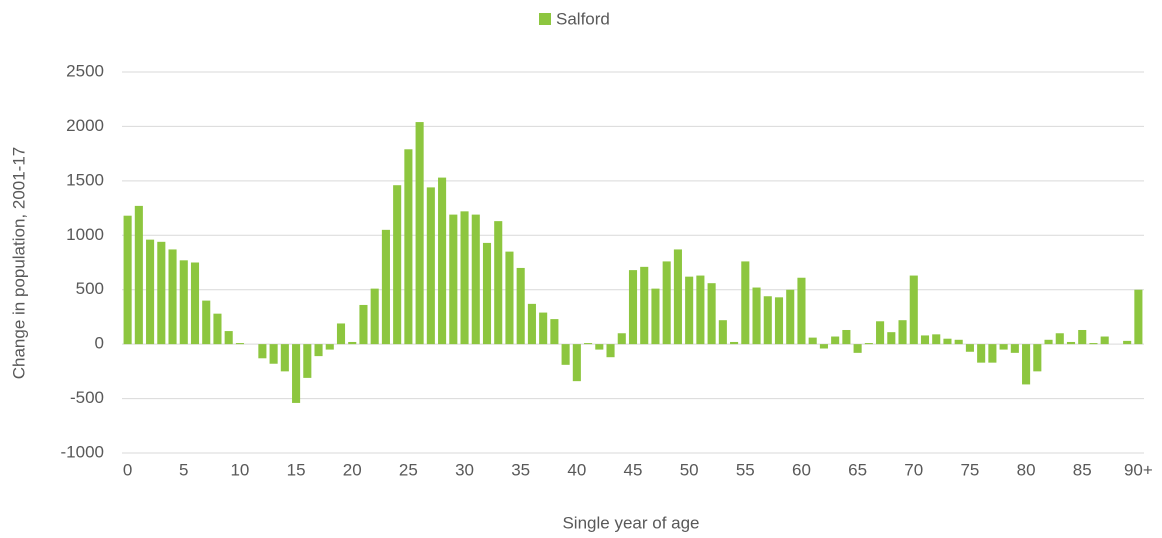 Image resolution: width=1162 pixels, height=538 pixels. Describe the element at coordinates (85, 234) in the screenshot. I see `y-tick-label: 1000` at that location.